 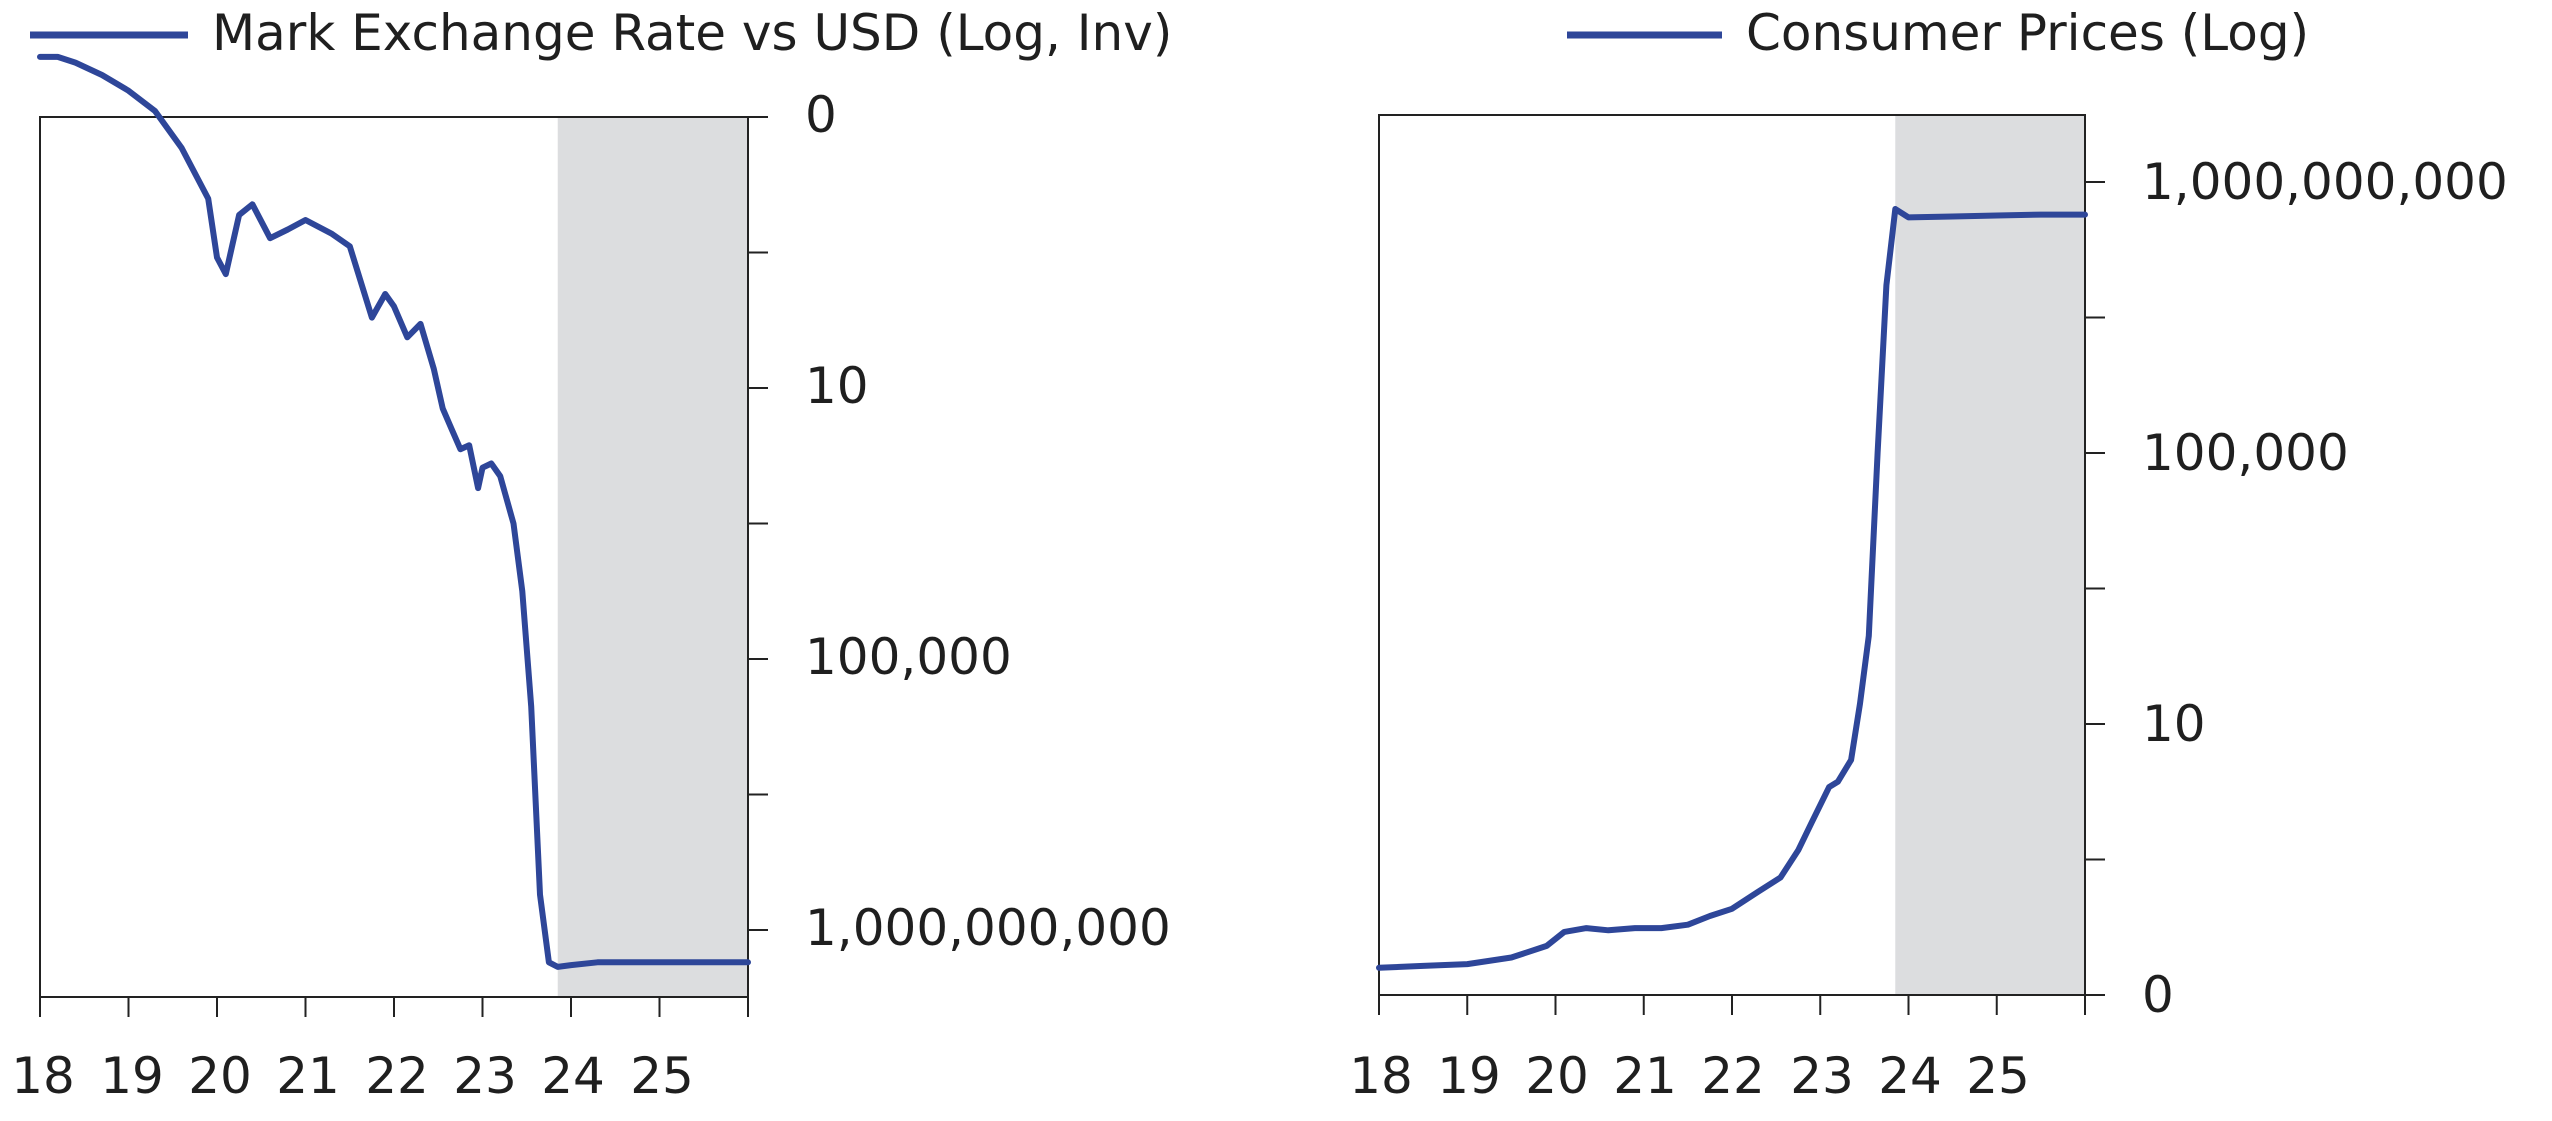 I want to click on left-ytick-label: 1,000,000,000, so click(x=988, y=928).